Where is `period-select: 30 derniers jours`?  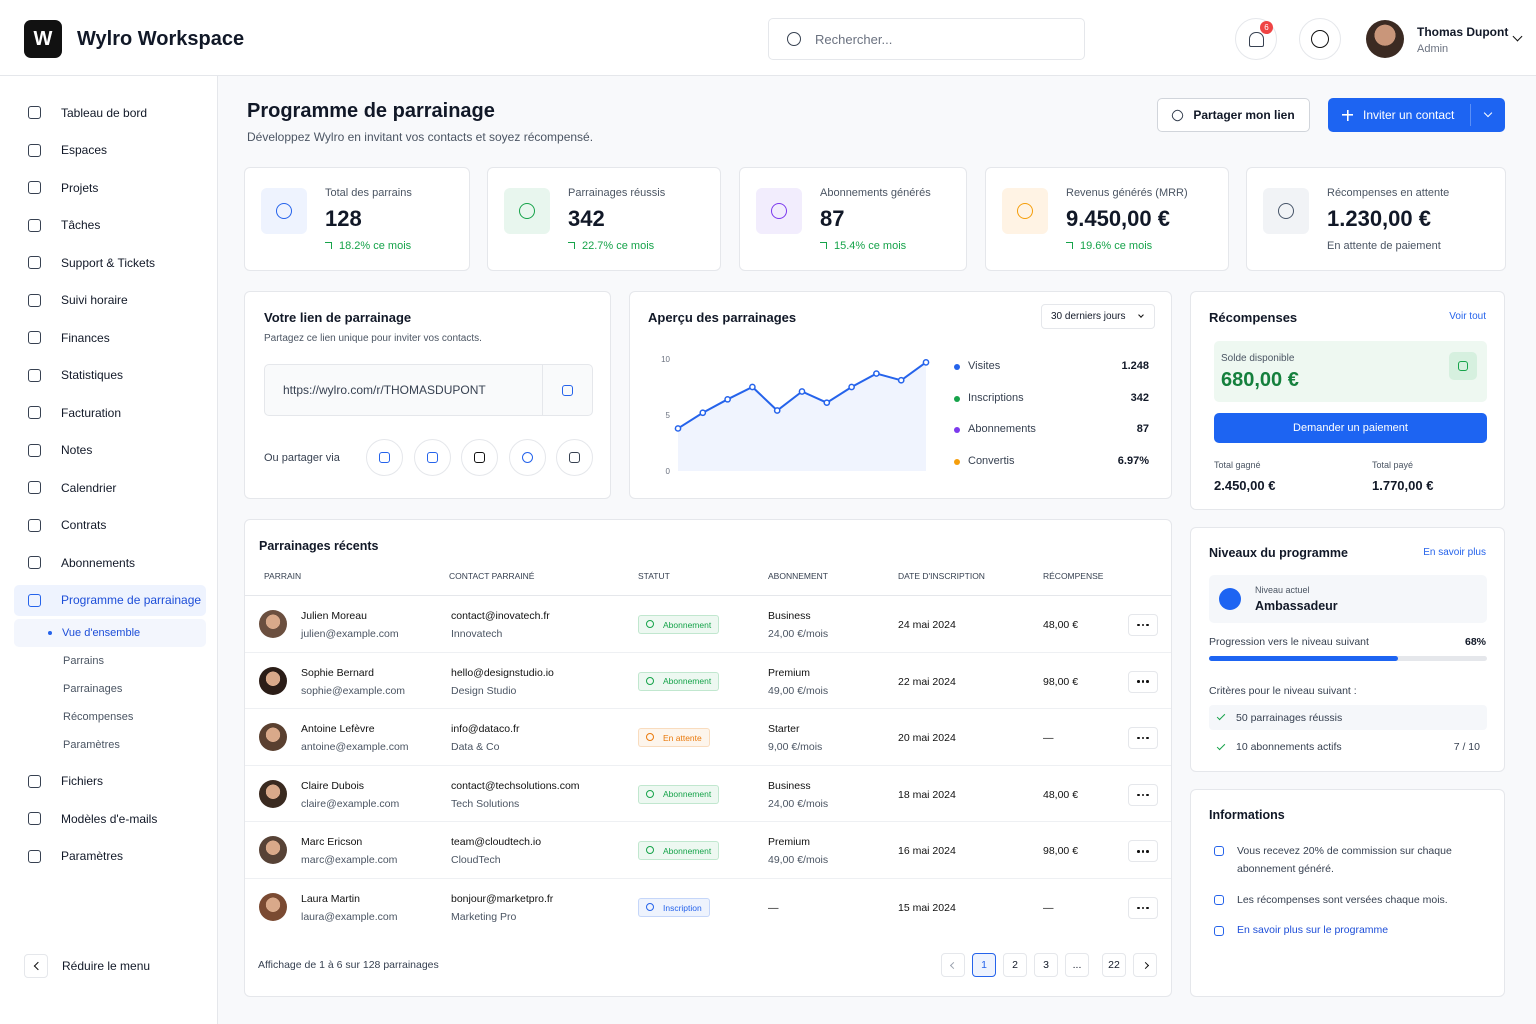 period-select: 30 derniers jours is located at coordinates (1098, 316).